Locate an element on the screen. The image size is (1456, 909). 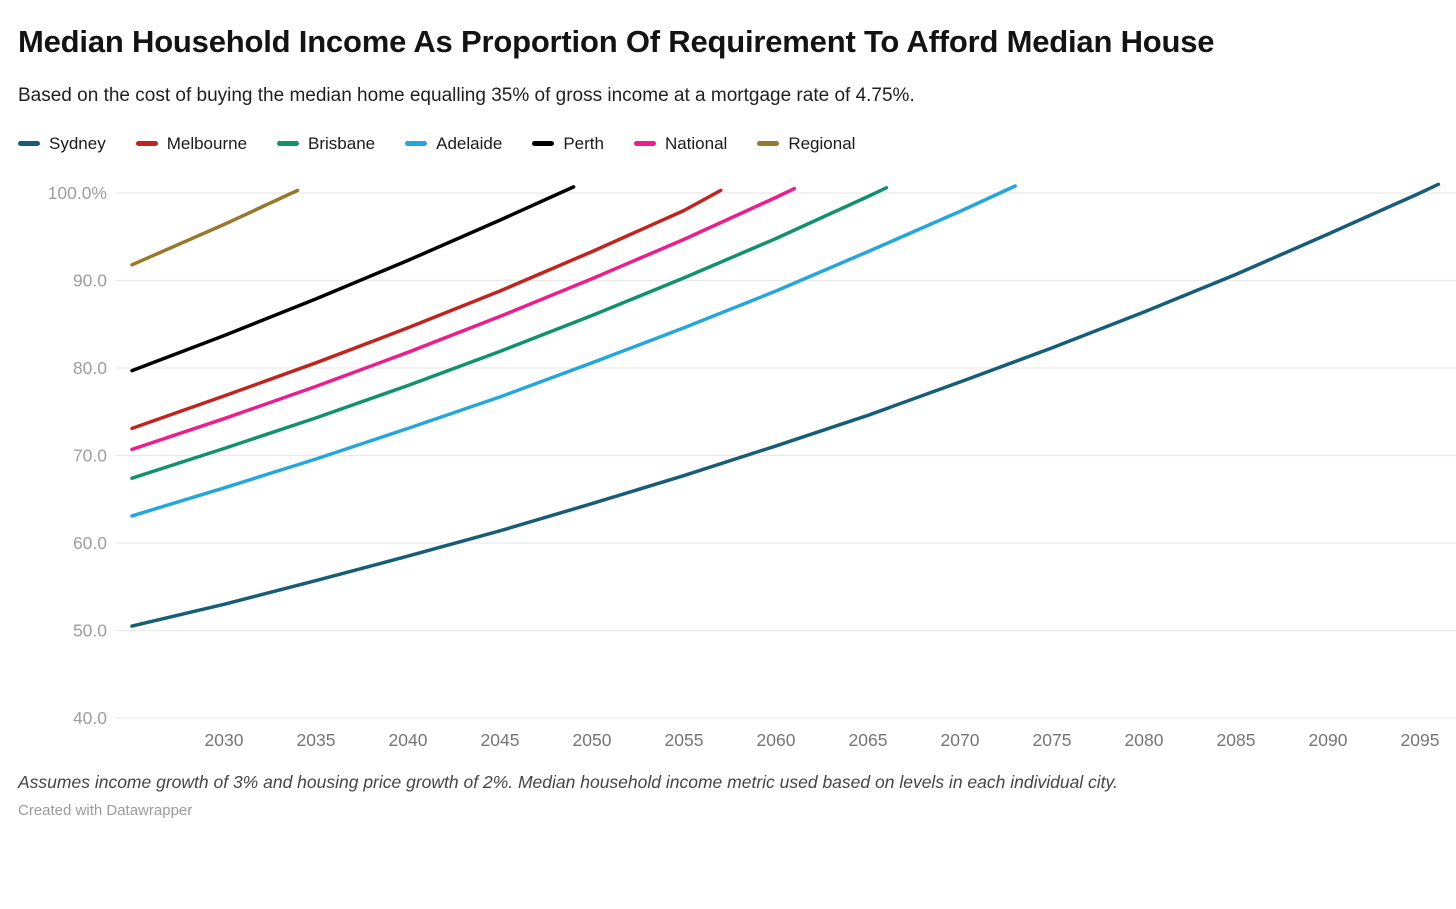
series-line-perth is located at coordinates (353, 278).